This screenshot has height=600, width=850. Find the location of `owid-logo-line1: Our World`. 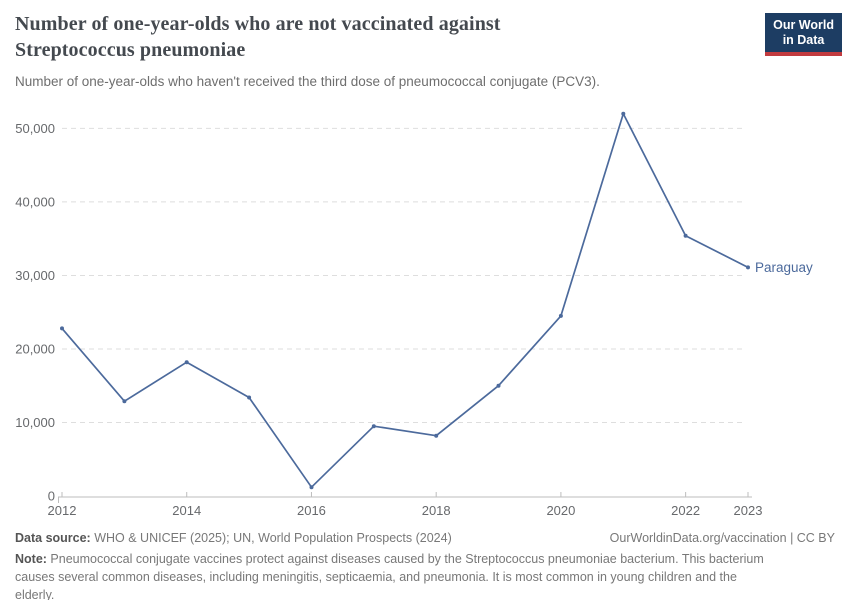

owid-logo-line1: Our World is located at coordinates (803, 25).